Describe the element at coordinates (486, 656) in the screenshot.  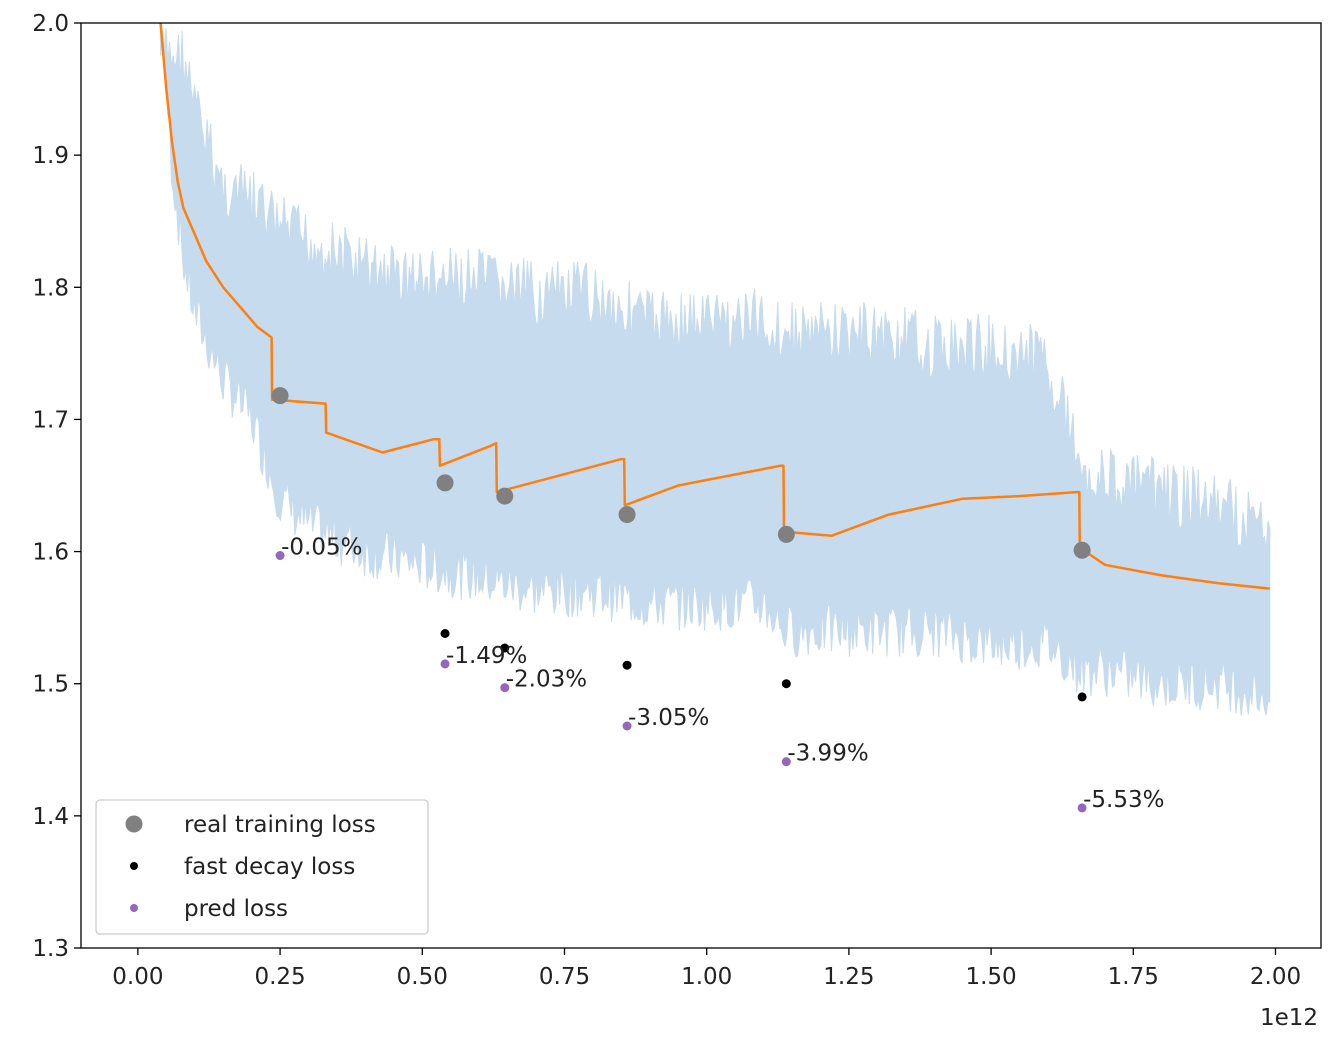
I see `pred-loss-annotation: -1.49%` at that location.